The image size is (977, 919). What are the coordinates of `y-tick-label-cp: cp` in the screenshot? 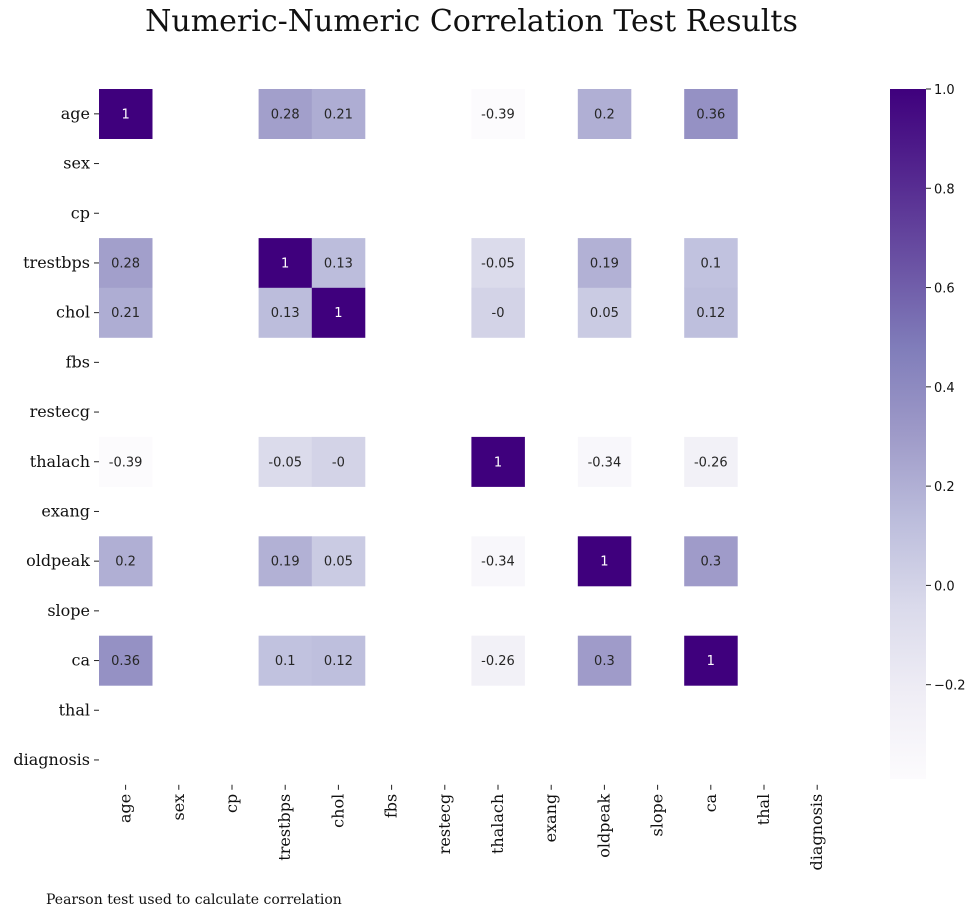 It's located at (80, 212).